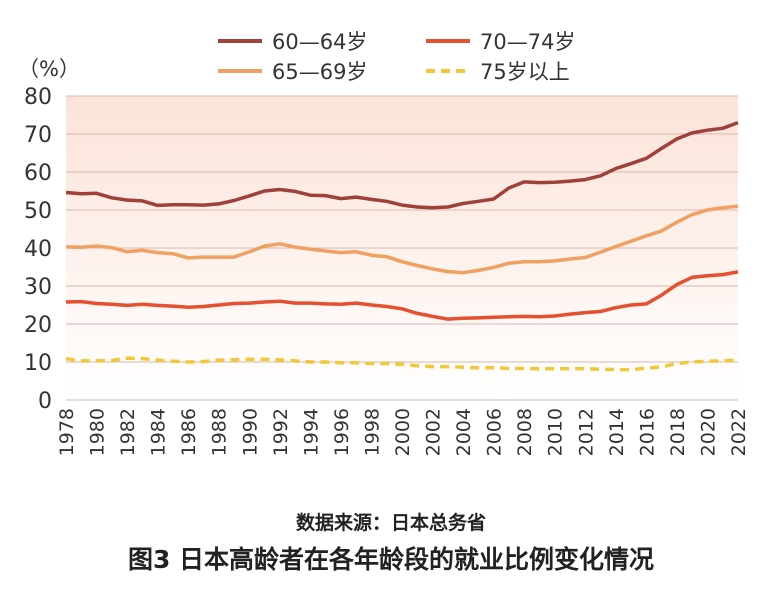  What do you see at coordinates (220, 432) in the screenshot?
I see `x-tick-label: 1988` at bounding box center [220, 432].